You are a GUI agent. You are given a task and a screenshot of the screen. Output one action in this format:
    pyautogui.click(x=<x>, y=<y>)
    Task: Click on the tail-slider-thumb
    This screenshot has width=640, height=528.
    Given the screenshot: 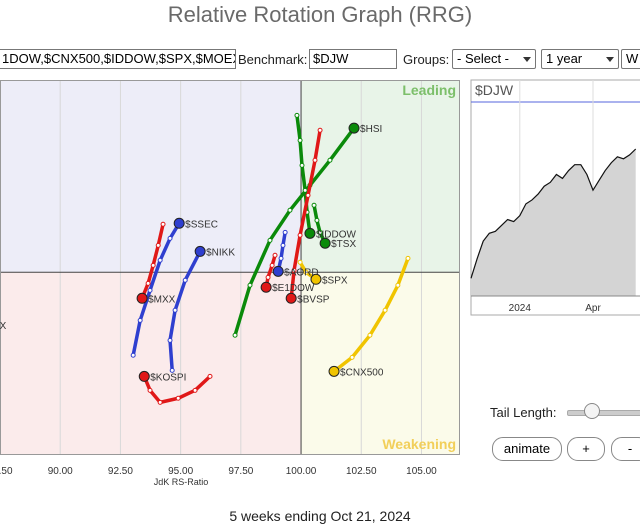 What is the action you would take?
    pyautogui.click(x=592, y=411)
    